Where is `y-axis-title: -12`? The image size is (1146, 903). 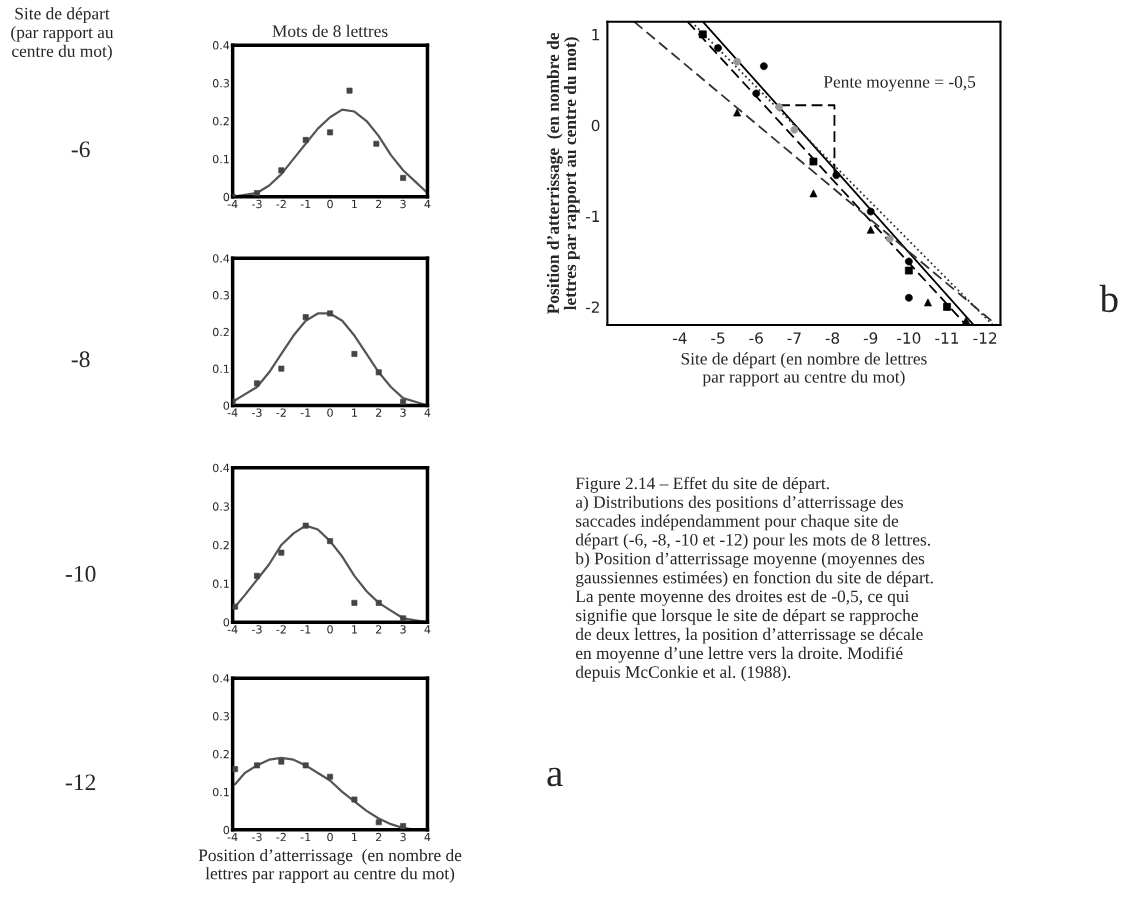 y-axis-title: -12 is located at coordinates (80, 782).